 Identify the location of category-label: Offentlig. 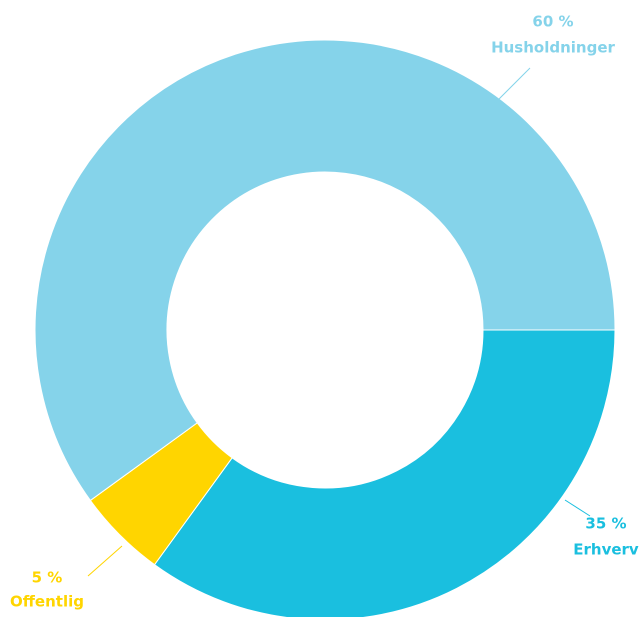
(47, 602).